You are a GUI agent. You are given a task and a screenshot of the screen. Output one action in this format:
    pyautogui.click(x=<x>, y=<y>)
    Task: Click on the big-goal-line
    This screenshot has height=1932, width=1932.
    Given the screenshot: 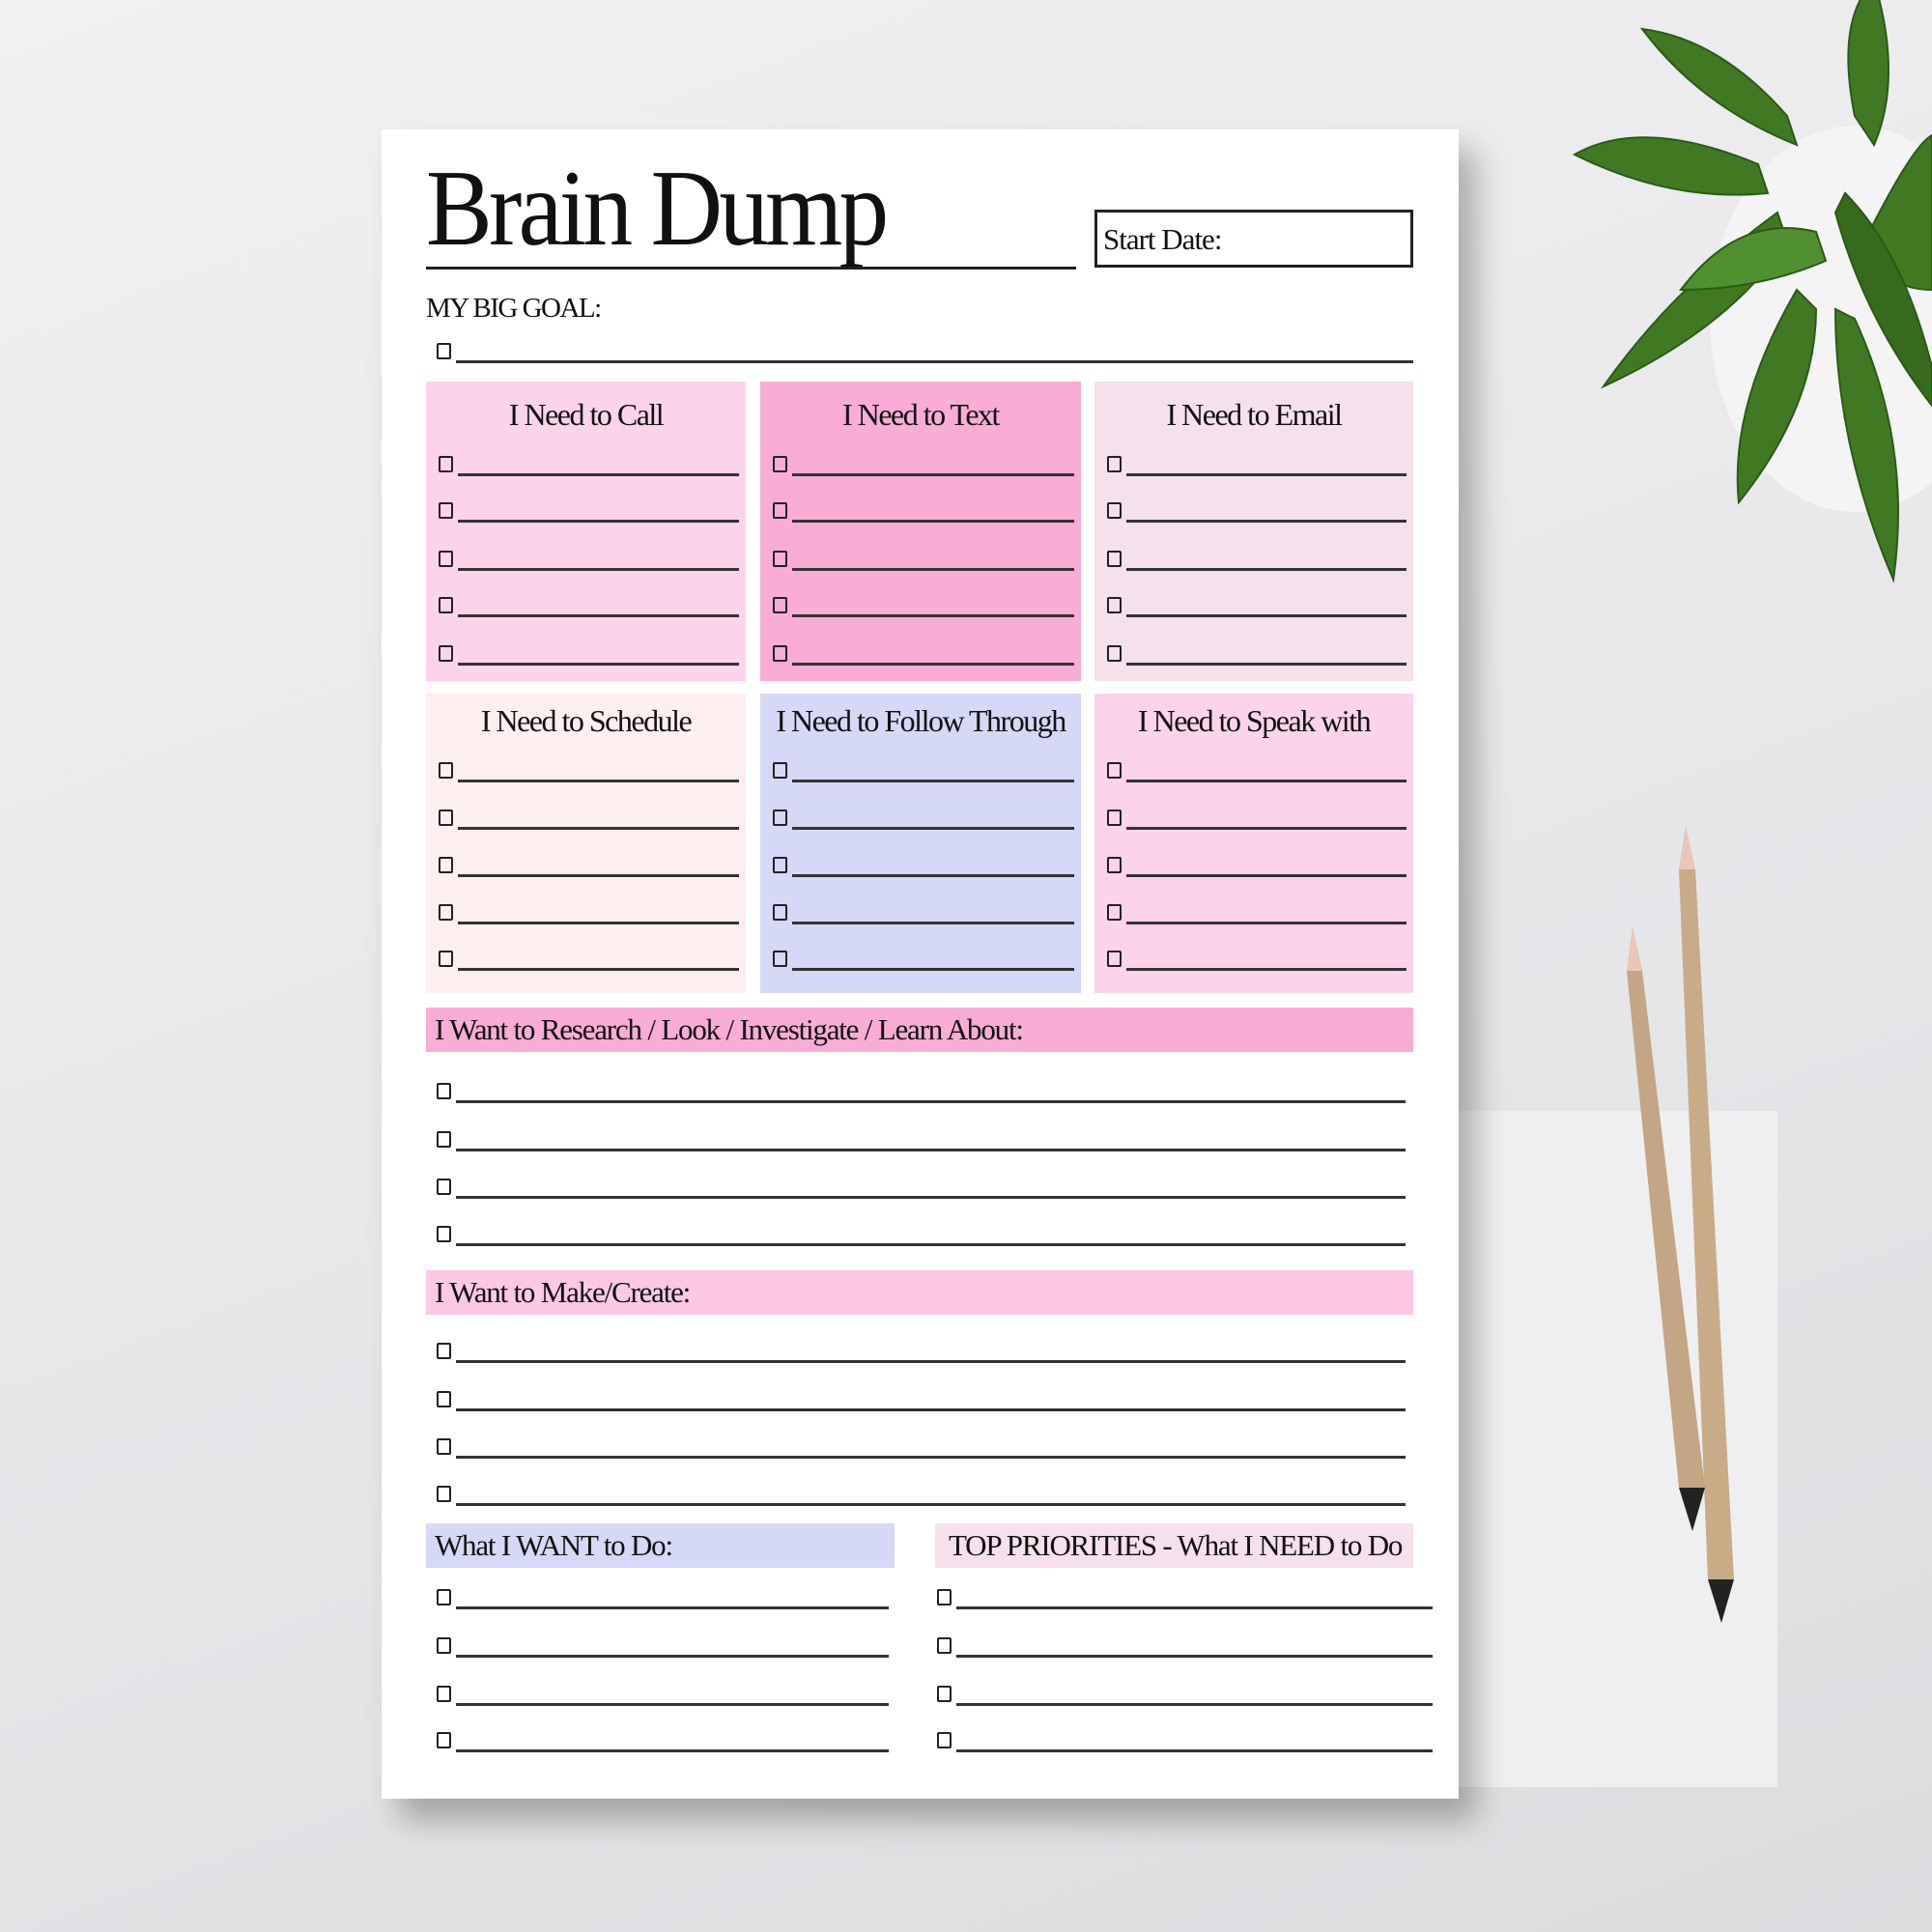 What is the action you would take?
    pyautogui.click(x=934, y=361)
    